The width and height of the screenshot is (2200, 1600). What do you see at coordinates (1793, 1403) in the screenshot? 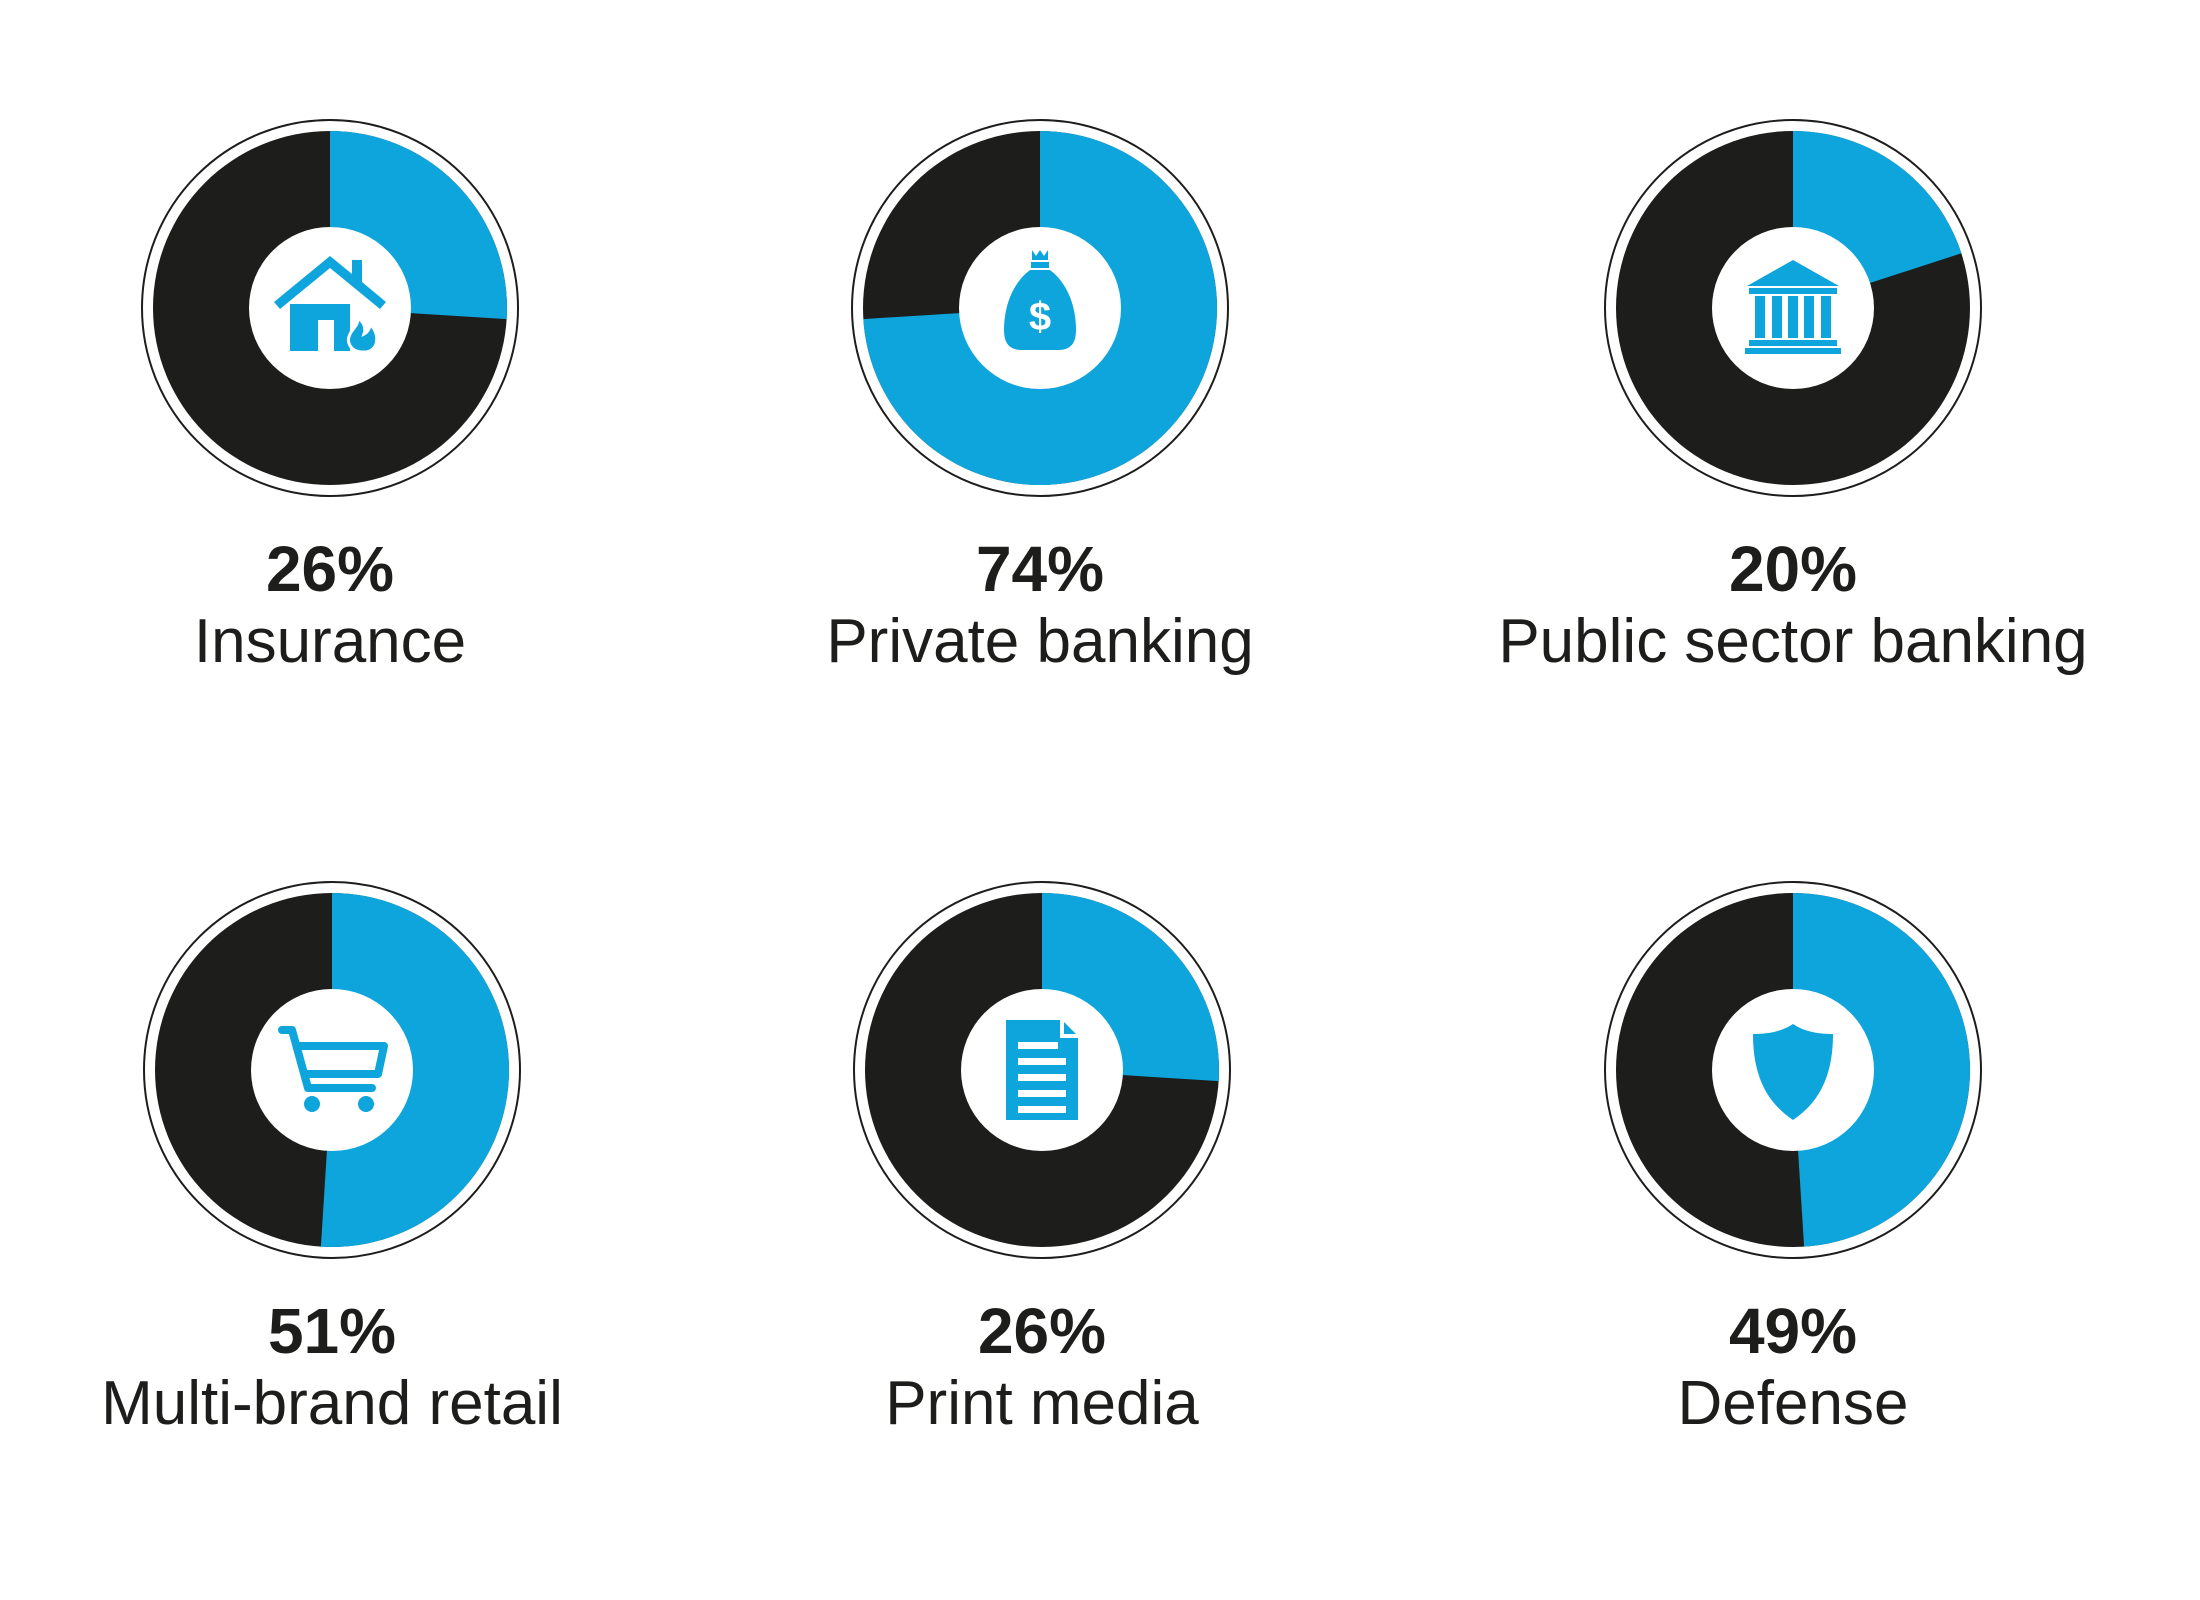
I see `category-label: Defense` at bounding box center [1793, 1403].